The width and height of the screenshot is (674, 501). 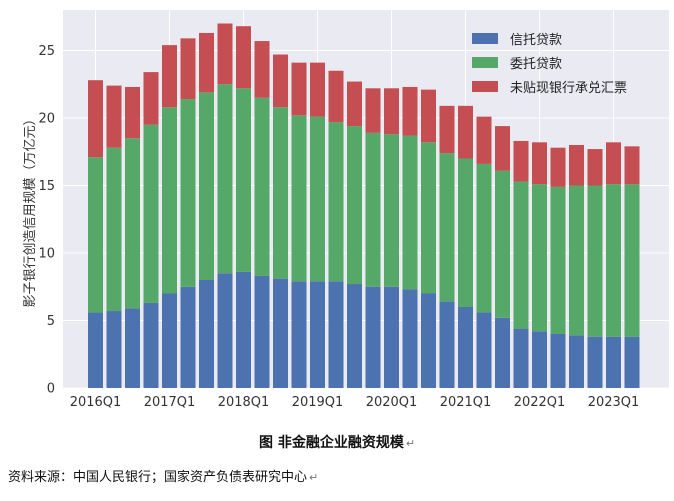 What do you see at coordinates (244, 402) in the screenshot?
I see `x-tick-label: 2018Q1` at bounding box center [244, 402].